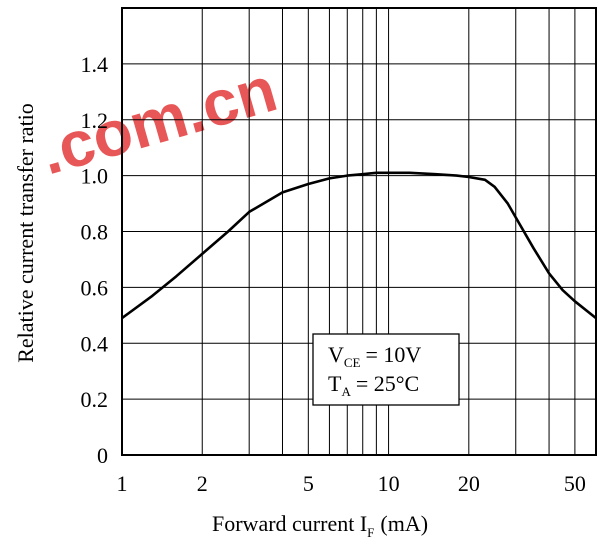 The width and height of the screenshot is (613, 546). Describe the element at coordinates (387, 383) in the screenshot. I see `annotation-ta-value: = 25°C` at that location.